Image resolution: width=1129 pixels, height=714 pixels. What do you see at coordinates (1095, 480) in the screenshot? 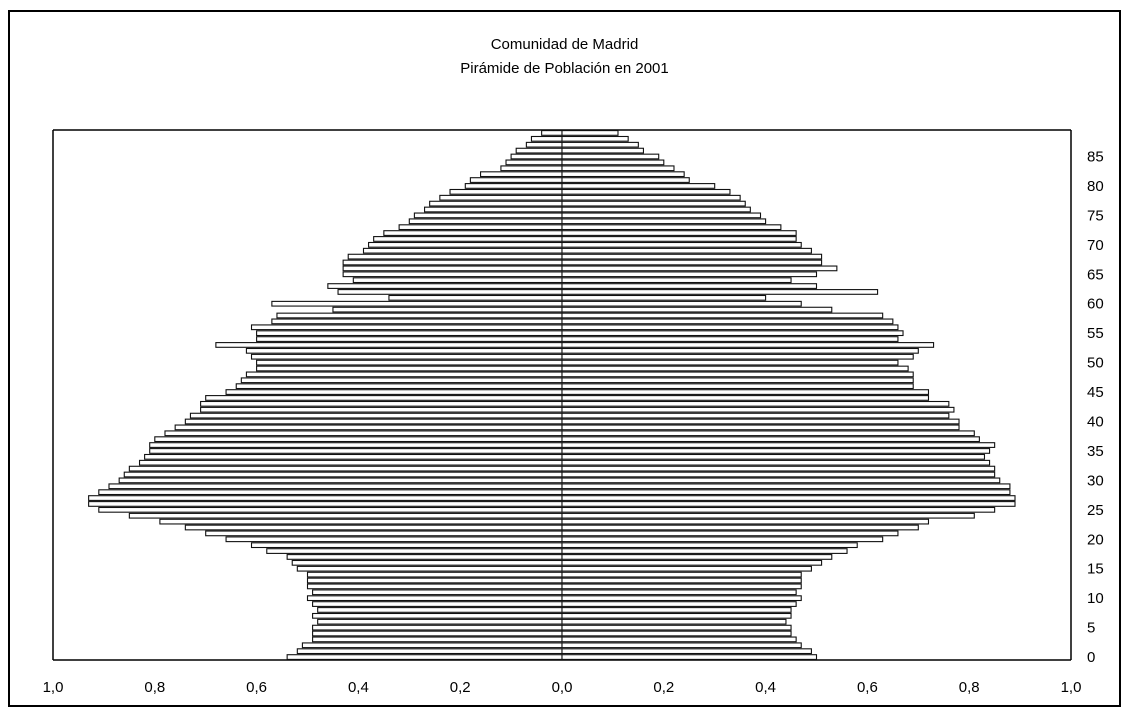
I see `y-tick-label: 30` at bounding box center [1095, 480].